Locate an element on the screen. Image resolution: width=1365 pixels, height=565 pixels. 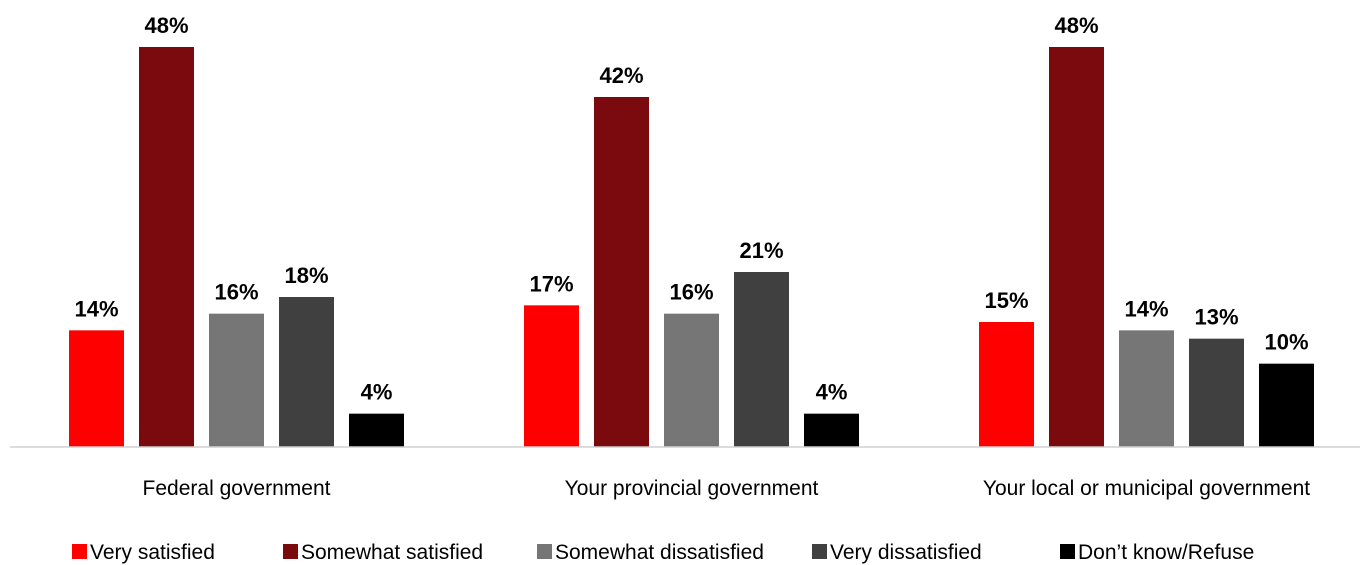
legend-label: Somewhat dissatisfied is located at coordinates (659, 552).